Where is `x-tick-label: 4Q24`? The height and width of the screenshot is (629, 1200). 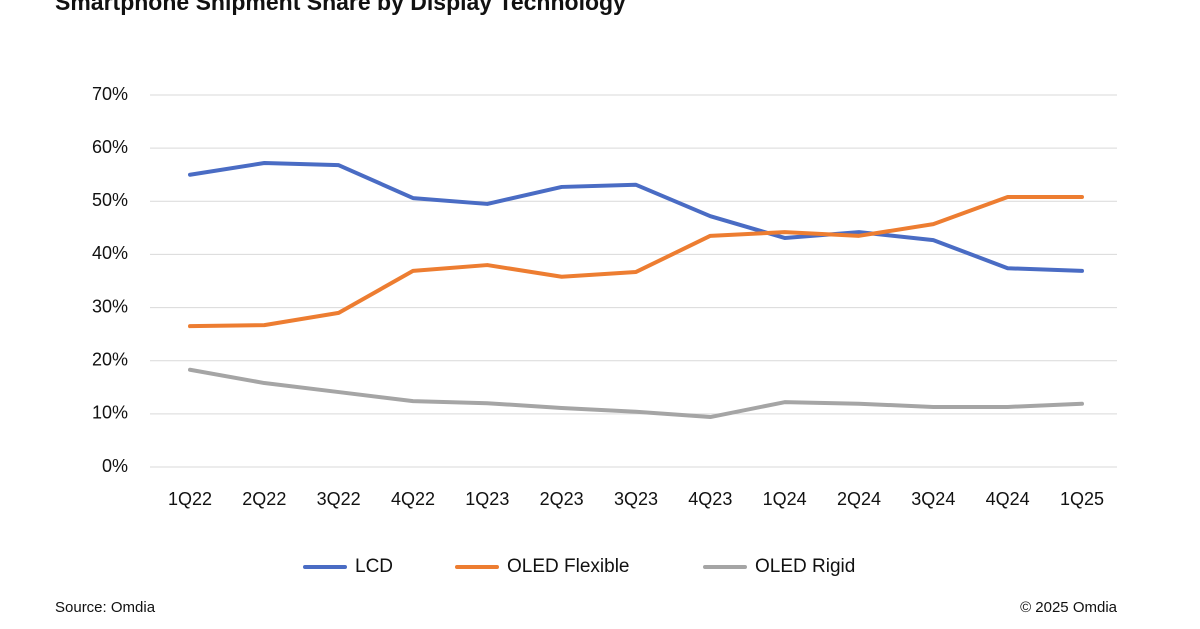
x-tick-label: 4Q24 is located at coordinates (1008, 499).